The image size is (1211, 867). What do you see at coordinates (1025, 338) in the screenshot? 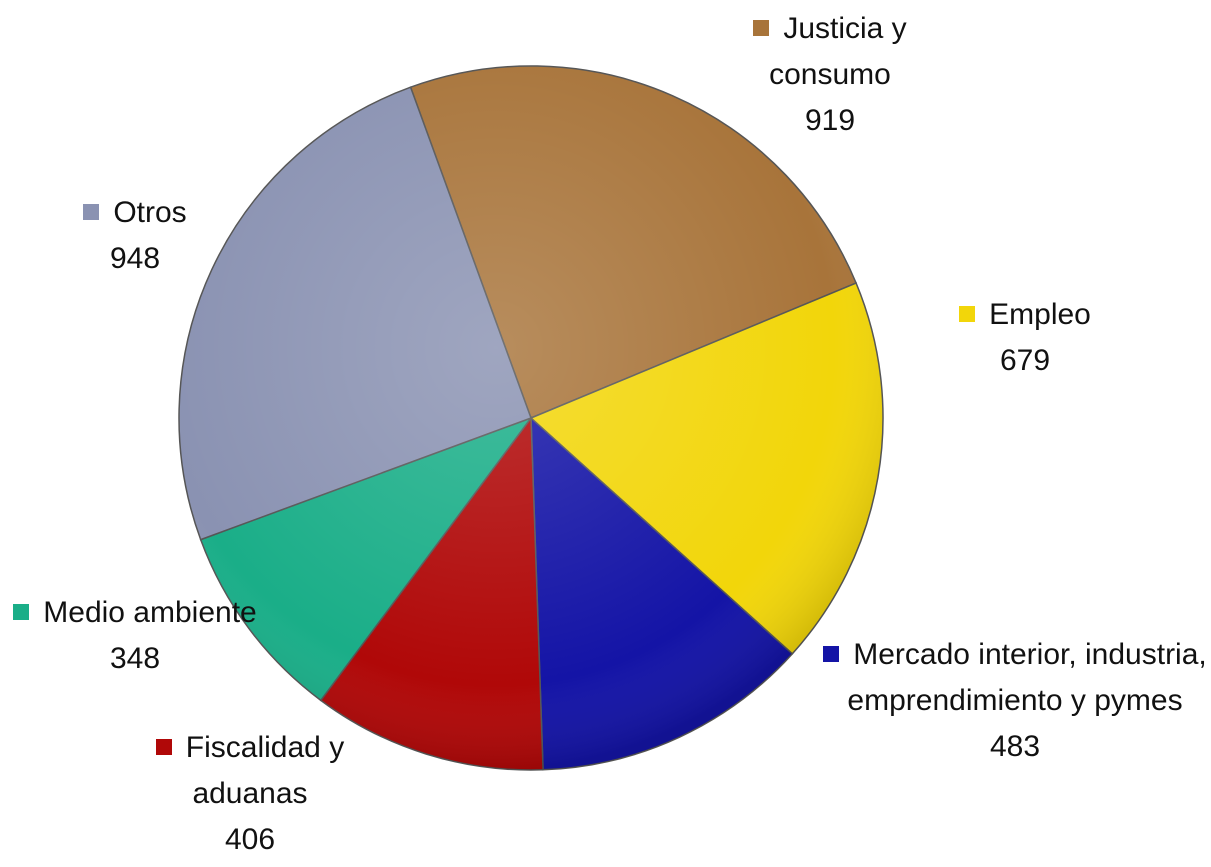
I see `data-label: Empleo 679` at bounding box center [1025, 338].